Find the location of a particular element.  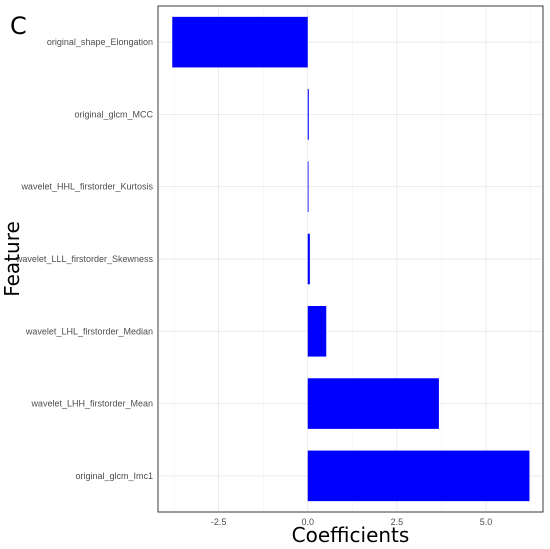

y-tick-label: original_glcm_Imc1 is located at coordinates (114, 476).